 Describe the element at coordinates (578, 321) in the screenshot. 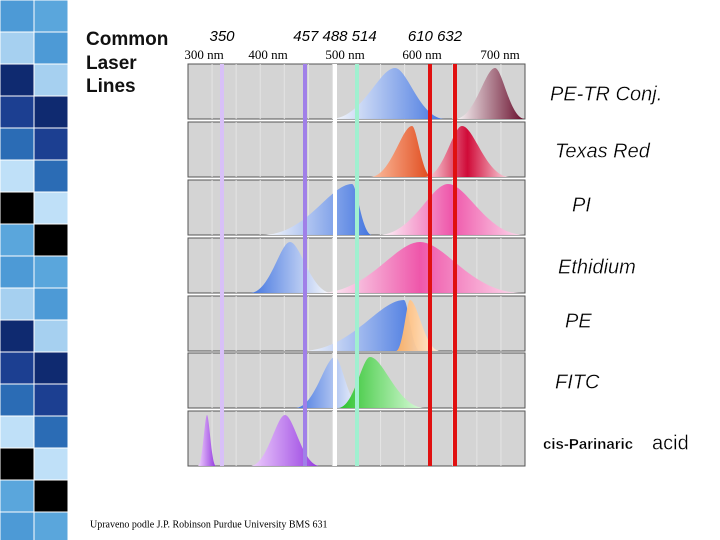

I see `dye-name: PE` at that location.